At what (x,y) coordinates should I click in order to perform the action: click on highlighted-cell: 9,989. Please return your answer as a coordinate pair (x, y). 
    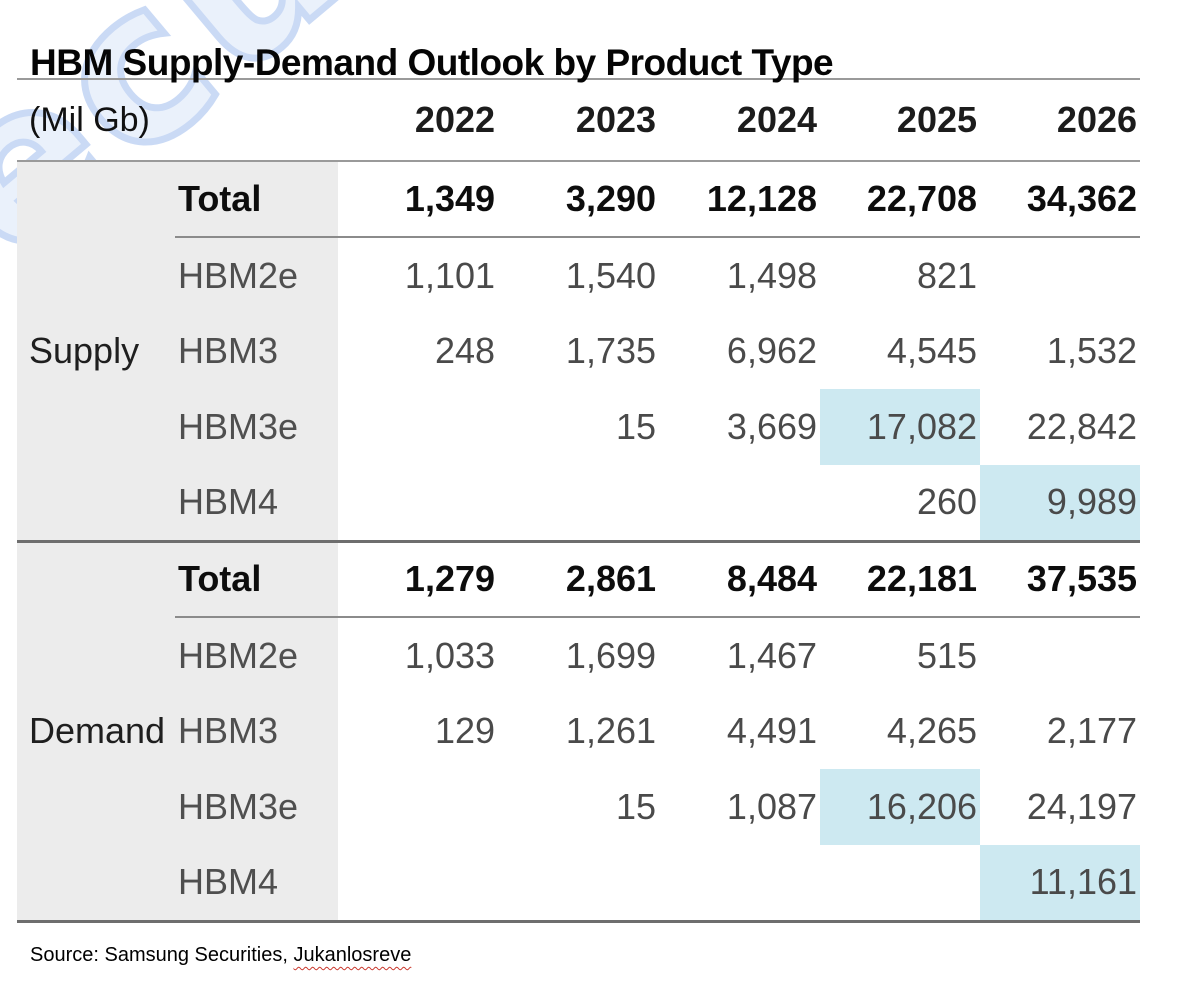
    Looking at the image, I should click on (1060, 503).